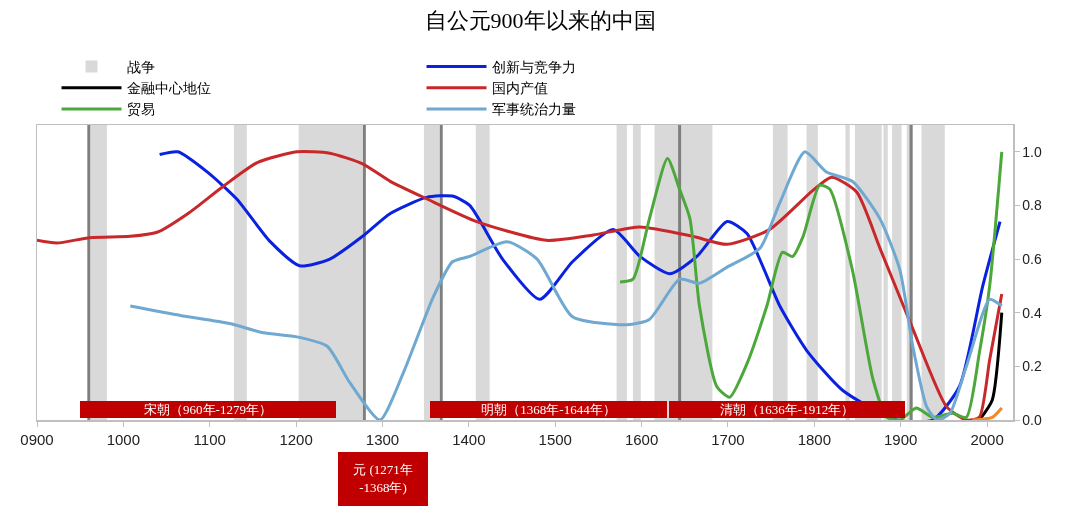  Describe the element at coordinates (1032, 258) in the screenshot. I see `y-tick-label: 0.6` at that location.